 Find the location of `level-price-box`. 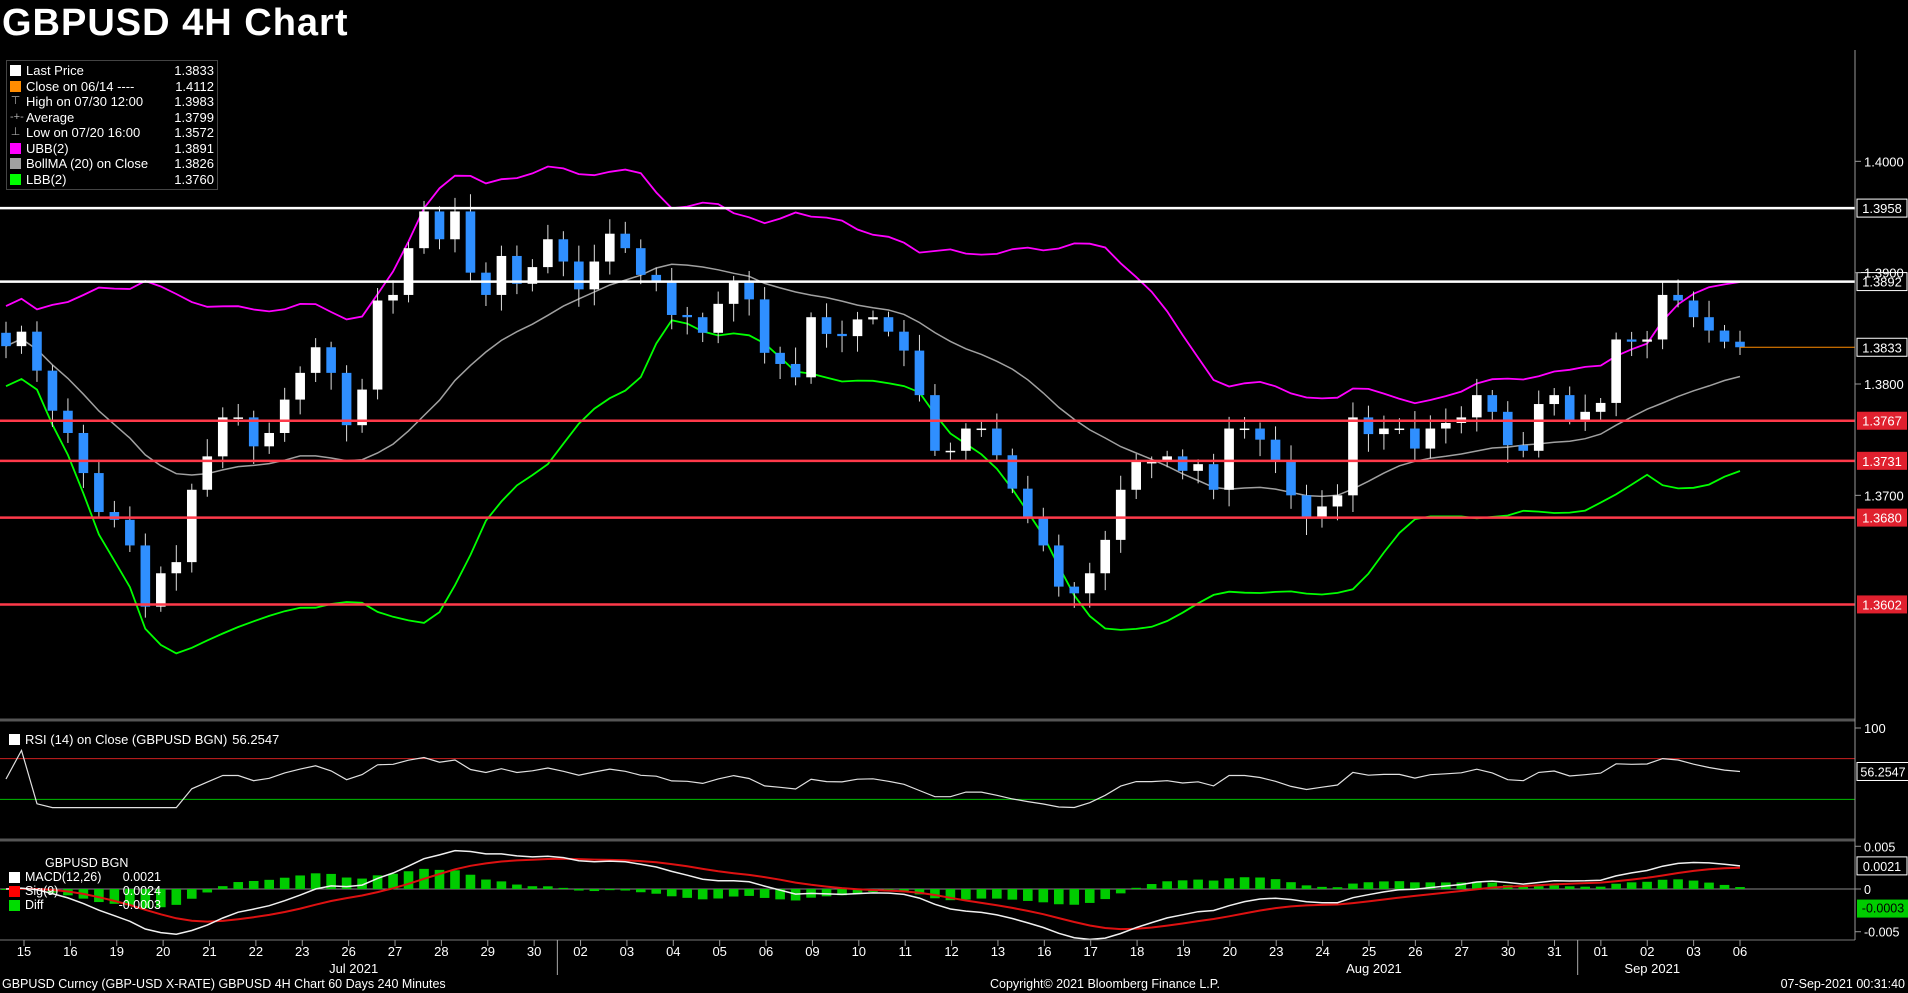

level-price-box is located at coordinates (1882, 604).